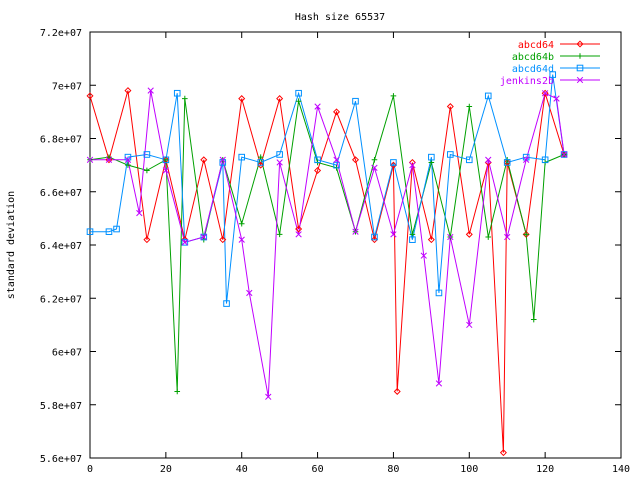  Describe the element at coordinates (61, 140) in the screenshot. I see `y-tick-label: 6.8e+07` at that location.